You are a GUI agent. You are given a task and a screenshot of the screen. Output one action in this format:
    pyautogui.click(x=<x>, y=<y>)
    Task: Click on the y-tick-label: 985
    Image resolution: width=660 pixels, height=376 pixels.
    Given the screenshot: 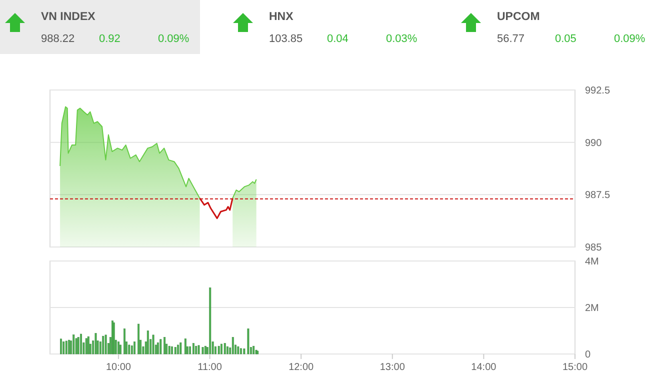 What is the action you would take?
    pyautogui.click(x=593, y=248)
    